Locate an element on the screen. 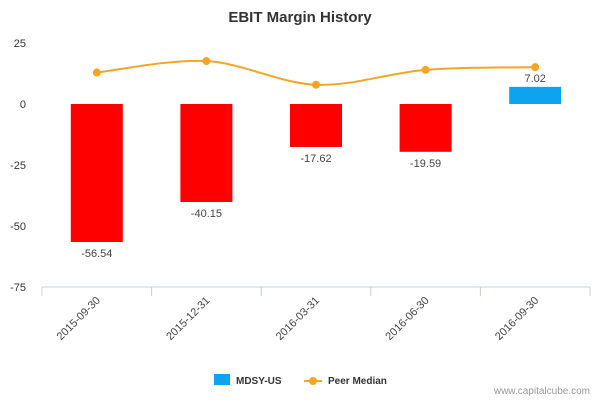 The height and width of the screenshot is (400, 600). bar-data-label: -56.54 is located at coordinates (96, 254).